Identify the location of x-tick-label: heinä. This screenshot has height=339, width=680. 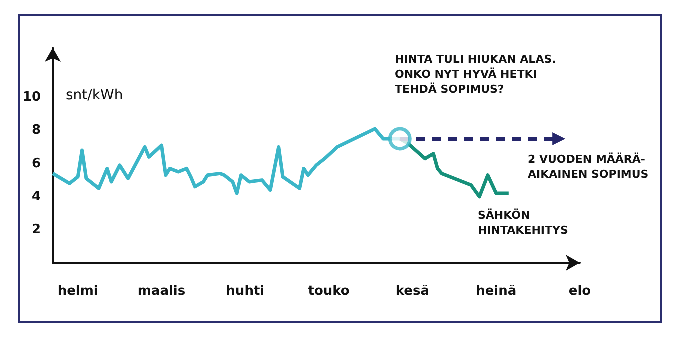
(496, 291).